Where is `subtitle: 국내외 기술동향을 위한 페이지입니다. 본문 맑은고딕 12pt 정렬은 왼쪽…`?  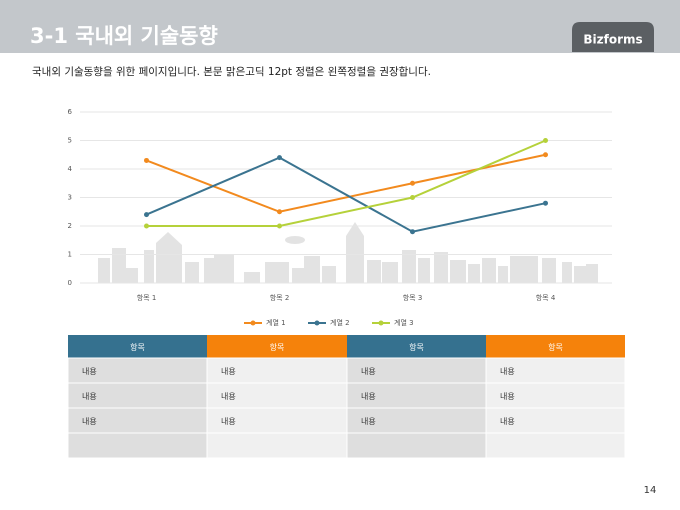
subtitle: 국내외 기술동향을 위한 페이지입니다. 본문 맑은고딕 12pt 정렬은 왼쪽… is located at coordinates (231, 71).